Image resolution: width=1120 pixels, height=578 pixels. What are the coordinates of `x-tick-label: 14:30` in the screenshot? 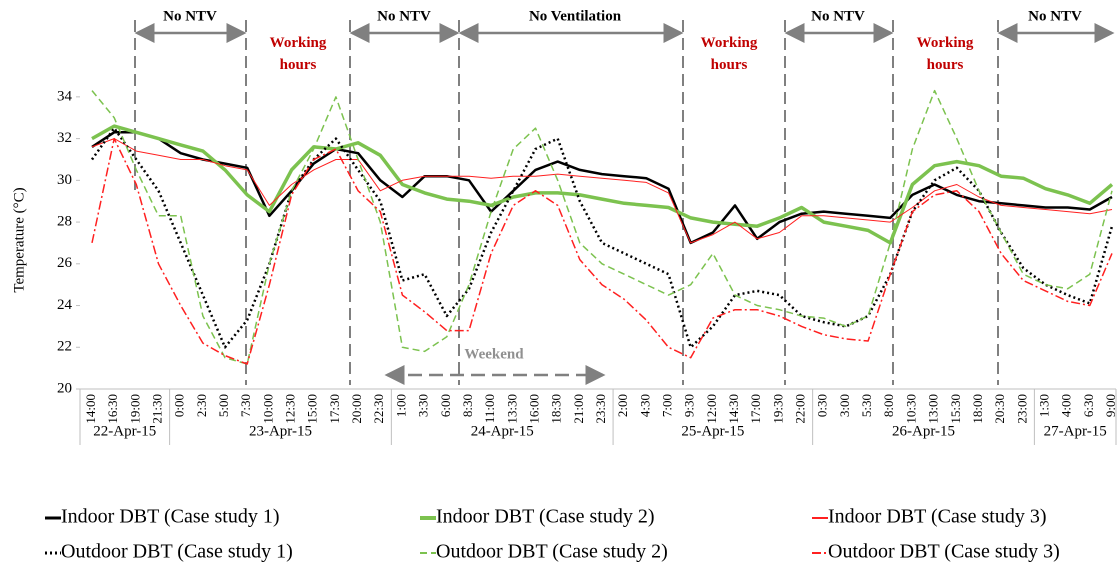 It's located at (733, 409).